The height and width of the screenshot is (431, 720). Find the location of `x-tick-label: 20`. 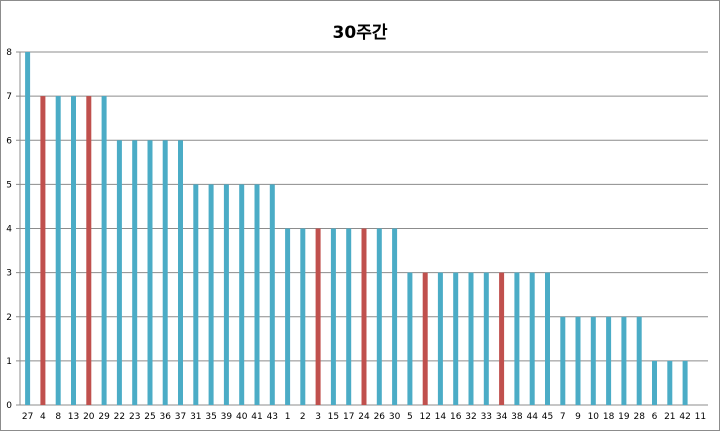

x-tick-label: 20 is located at coordinates (89, 417).